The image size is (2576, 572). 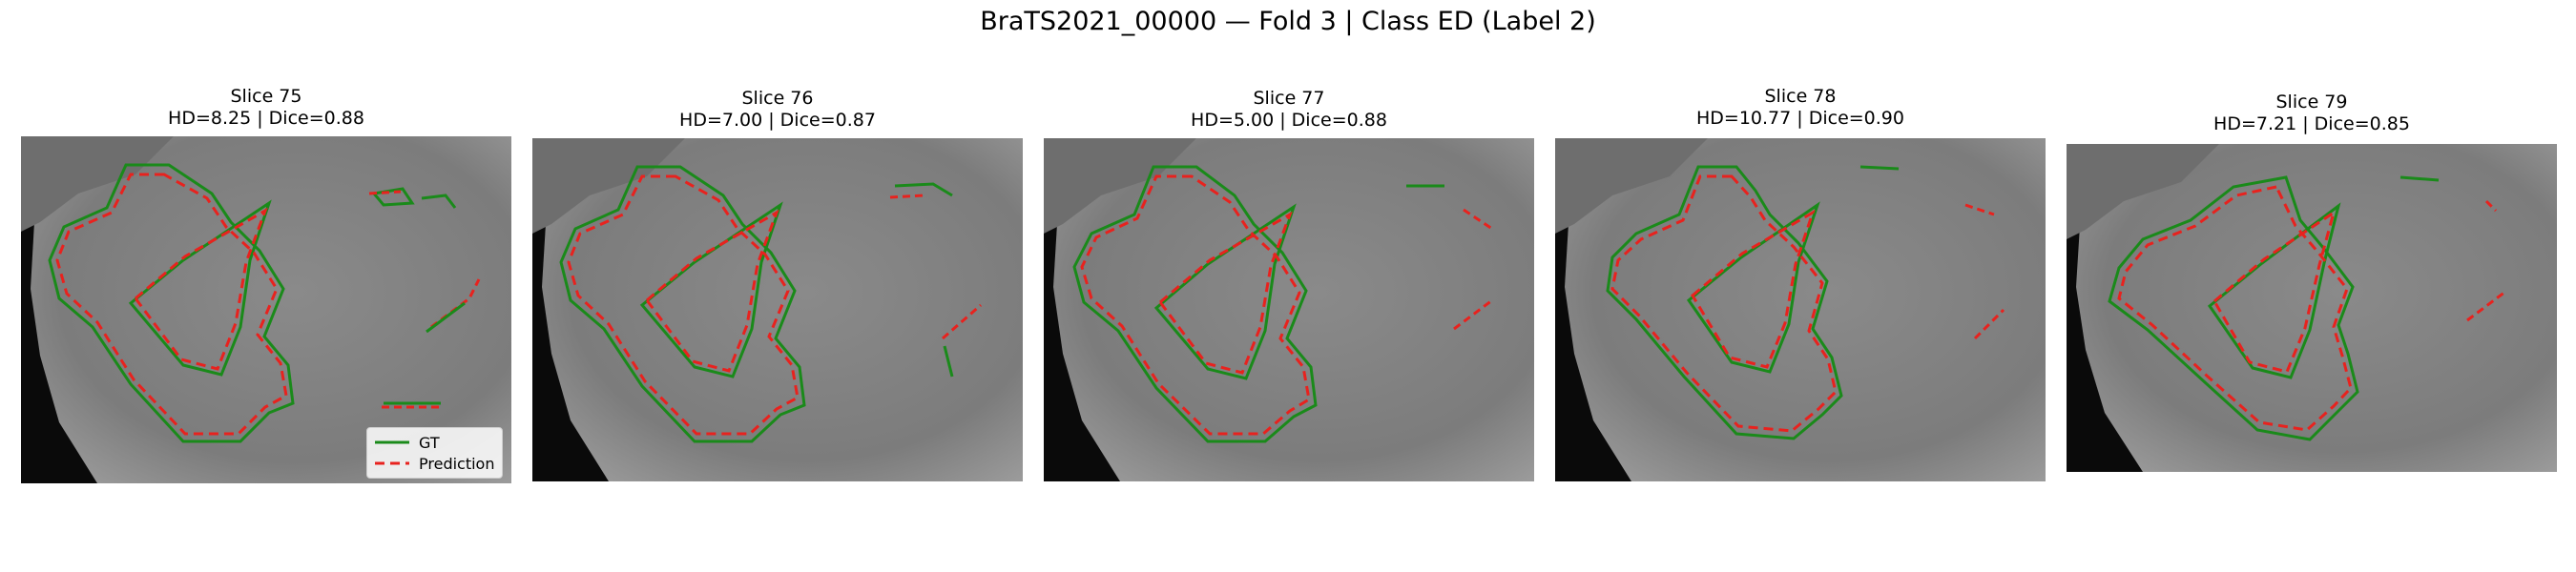 What do you see at coordinates (1800, 119) in the screenshot?
I see `metrics-label: HD=10.77 | Dice=0.90` at bounding box center [1800, 119].